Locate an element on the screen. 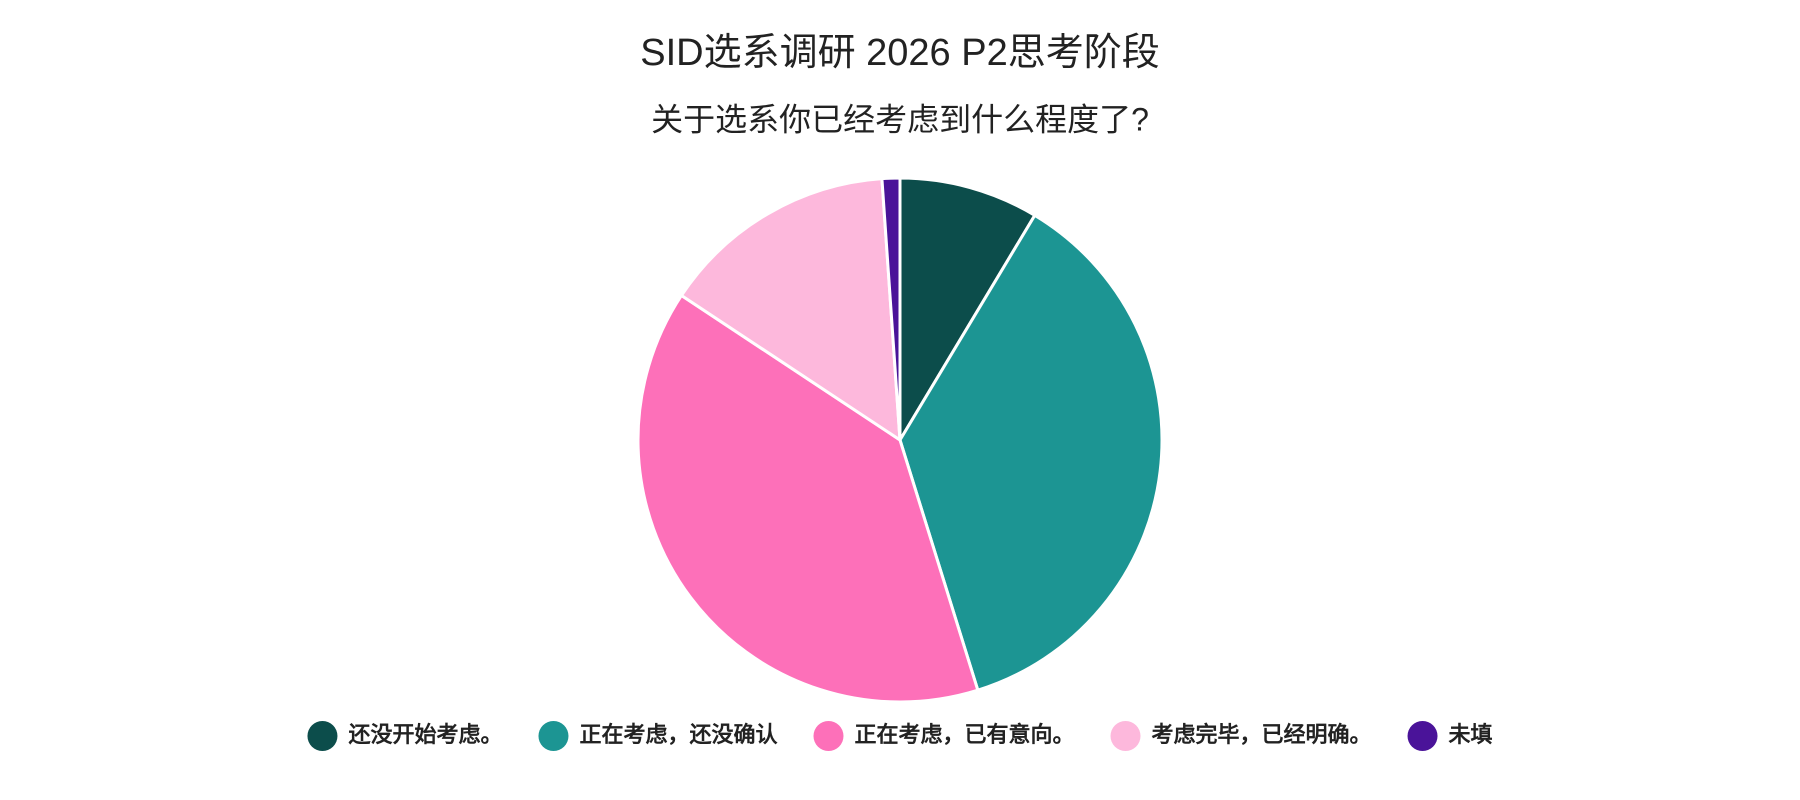 The width and height of the screenshot is (1800, 800). legend-label: 正在考虑，还没确认 is located at coordinates (678, 734).